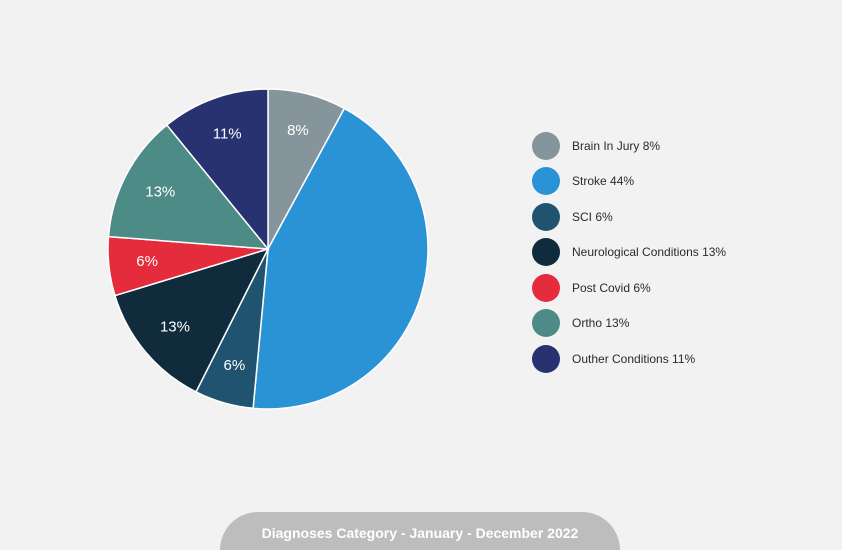 The image size is (842, 550). What do you see at coordinates (601, 323) in the screenshot?
I see `legend-label: Ortho 13%` at bounding box center [601, 323].